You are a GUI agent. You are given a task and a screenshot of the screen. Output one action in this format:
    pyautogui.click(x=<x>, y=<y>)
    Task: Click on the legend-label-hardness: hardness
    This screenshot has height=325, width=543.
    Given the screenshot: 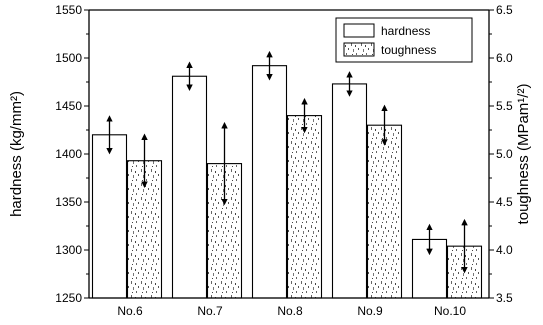 What is the action you would take?
    pyautogui.click(x=405, y=31)
    